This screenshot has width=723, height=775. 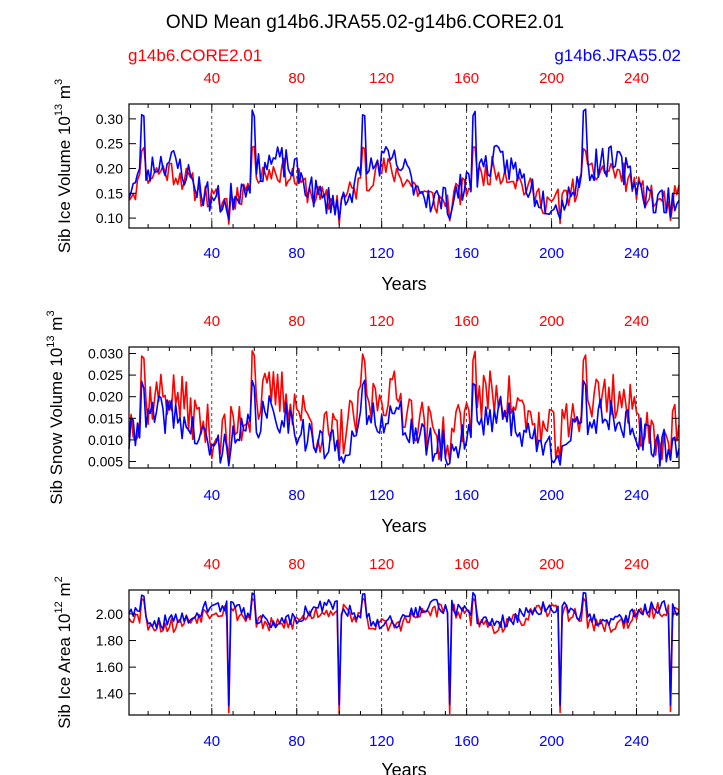 What do you see at coordinates (105, 397) in the screenshot?
I see `y-tick-label: 0.020` at bounding box center [105, 397].